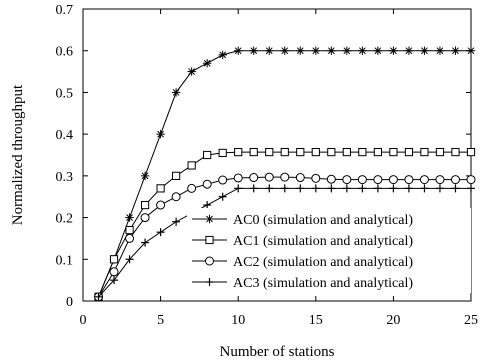  Describe the element at coordinates (65, 219) in the screenshot. I see `y-tick-label: 0.2` at that location.